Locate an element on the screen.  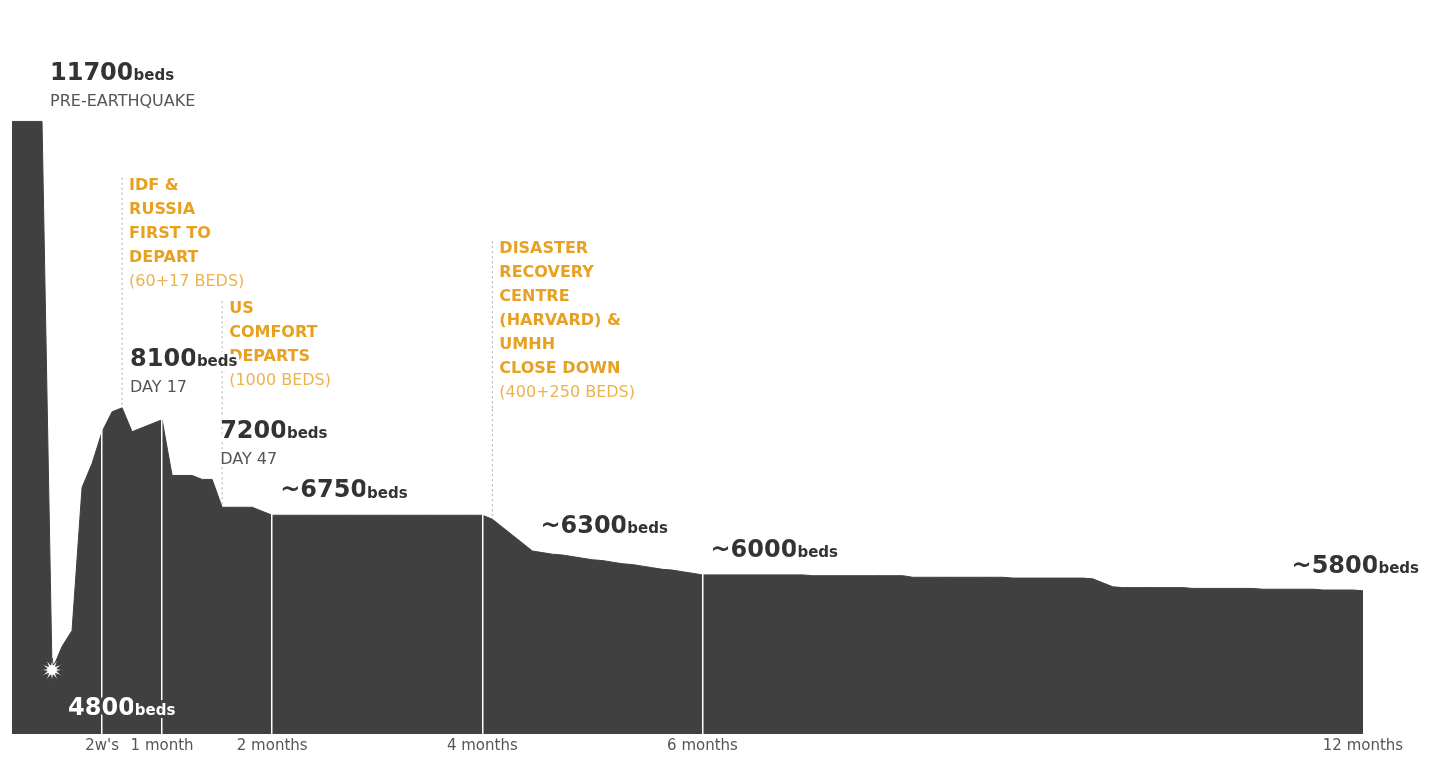
data-label: 11700beds PRE-EARTHQUAKE is located at coordinates (123, 83).